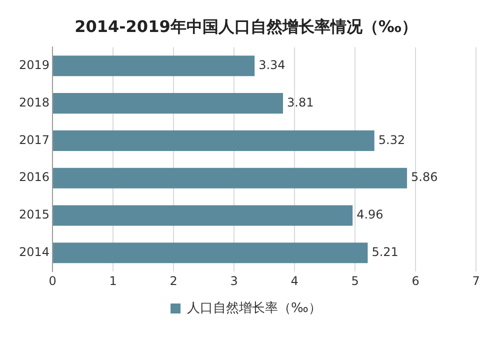 The image size is (500, 337). What do you see at coordinates (34, 177) in the screenshot?
I see `y-tick-label: 2016` at bounding box center [34, 177].